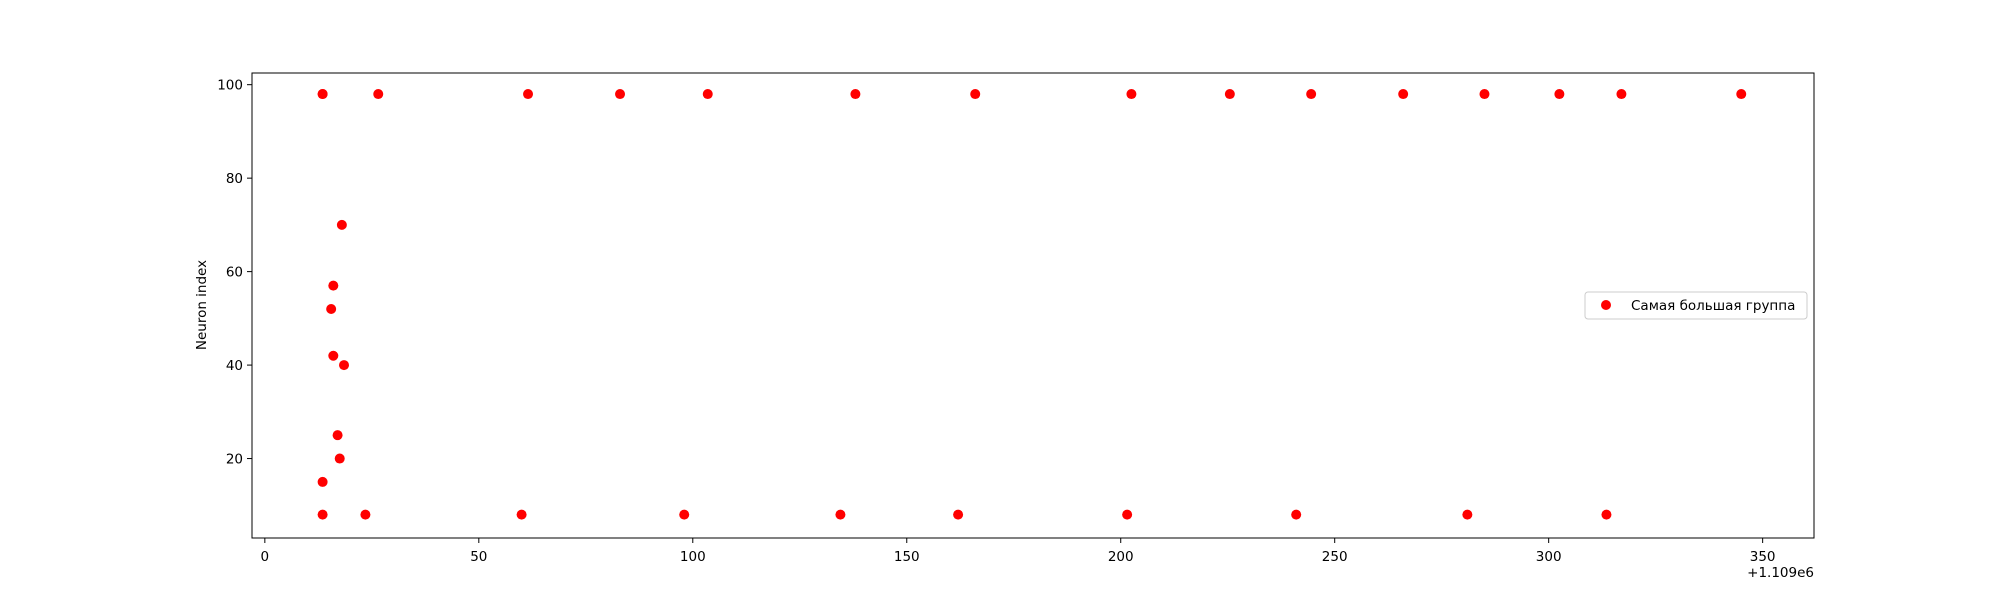 The image size is (2000, 600). What do you see at coordinates (478, 557) in the screenshot?
I see `x-tick-label: 50` at bounding box center [478, 557].